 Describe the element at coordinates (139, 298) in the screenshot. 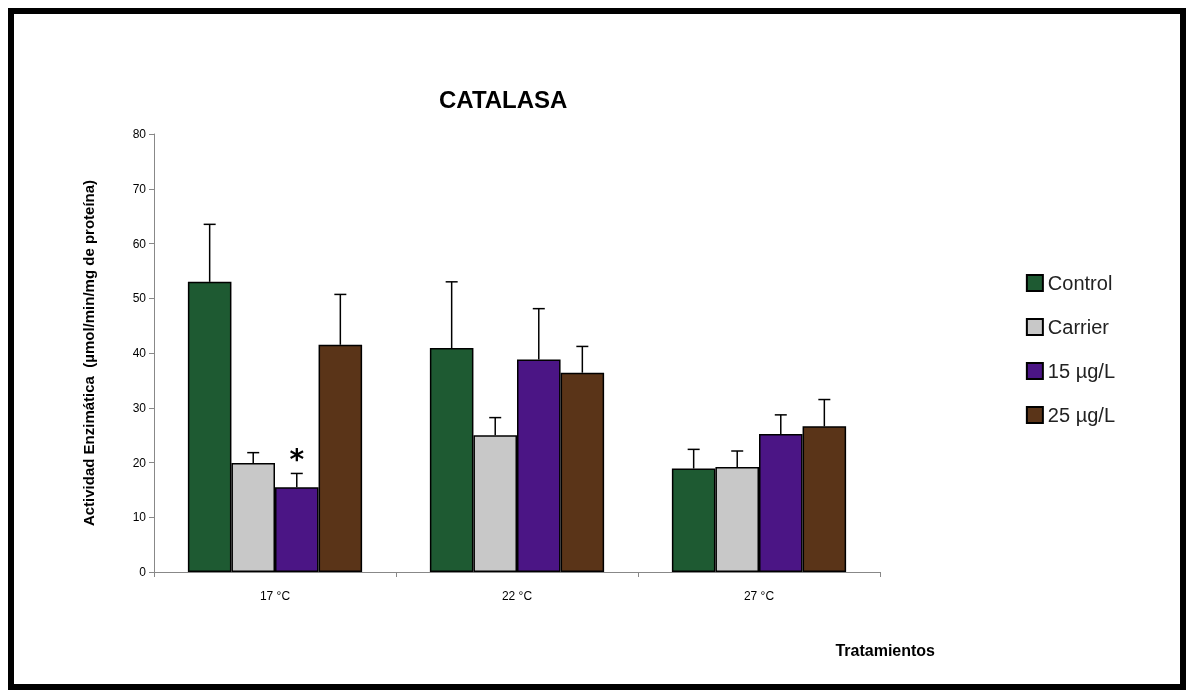

I see `y-tick-label: 50` at that location.